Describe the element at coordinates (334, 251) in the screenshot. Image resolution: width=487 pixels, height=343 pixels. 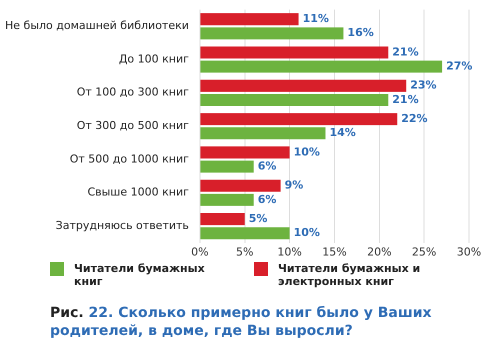
I see `x-tick-label: 15%` at that location.